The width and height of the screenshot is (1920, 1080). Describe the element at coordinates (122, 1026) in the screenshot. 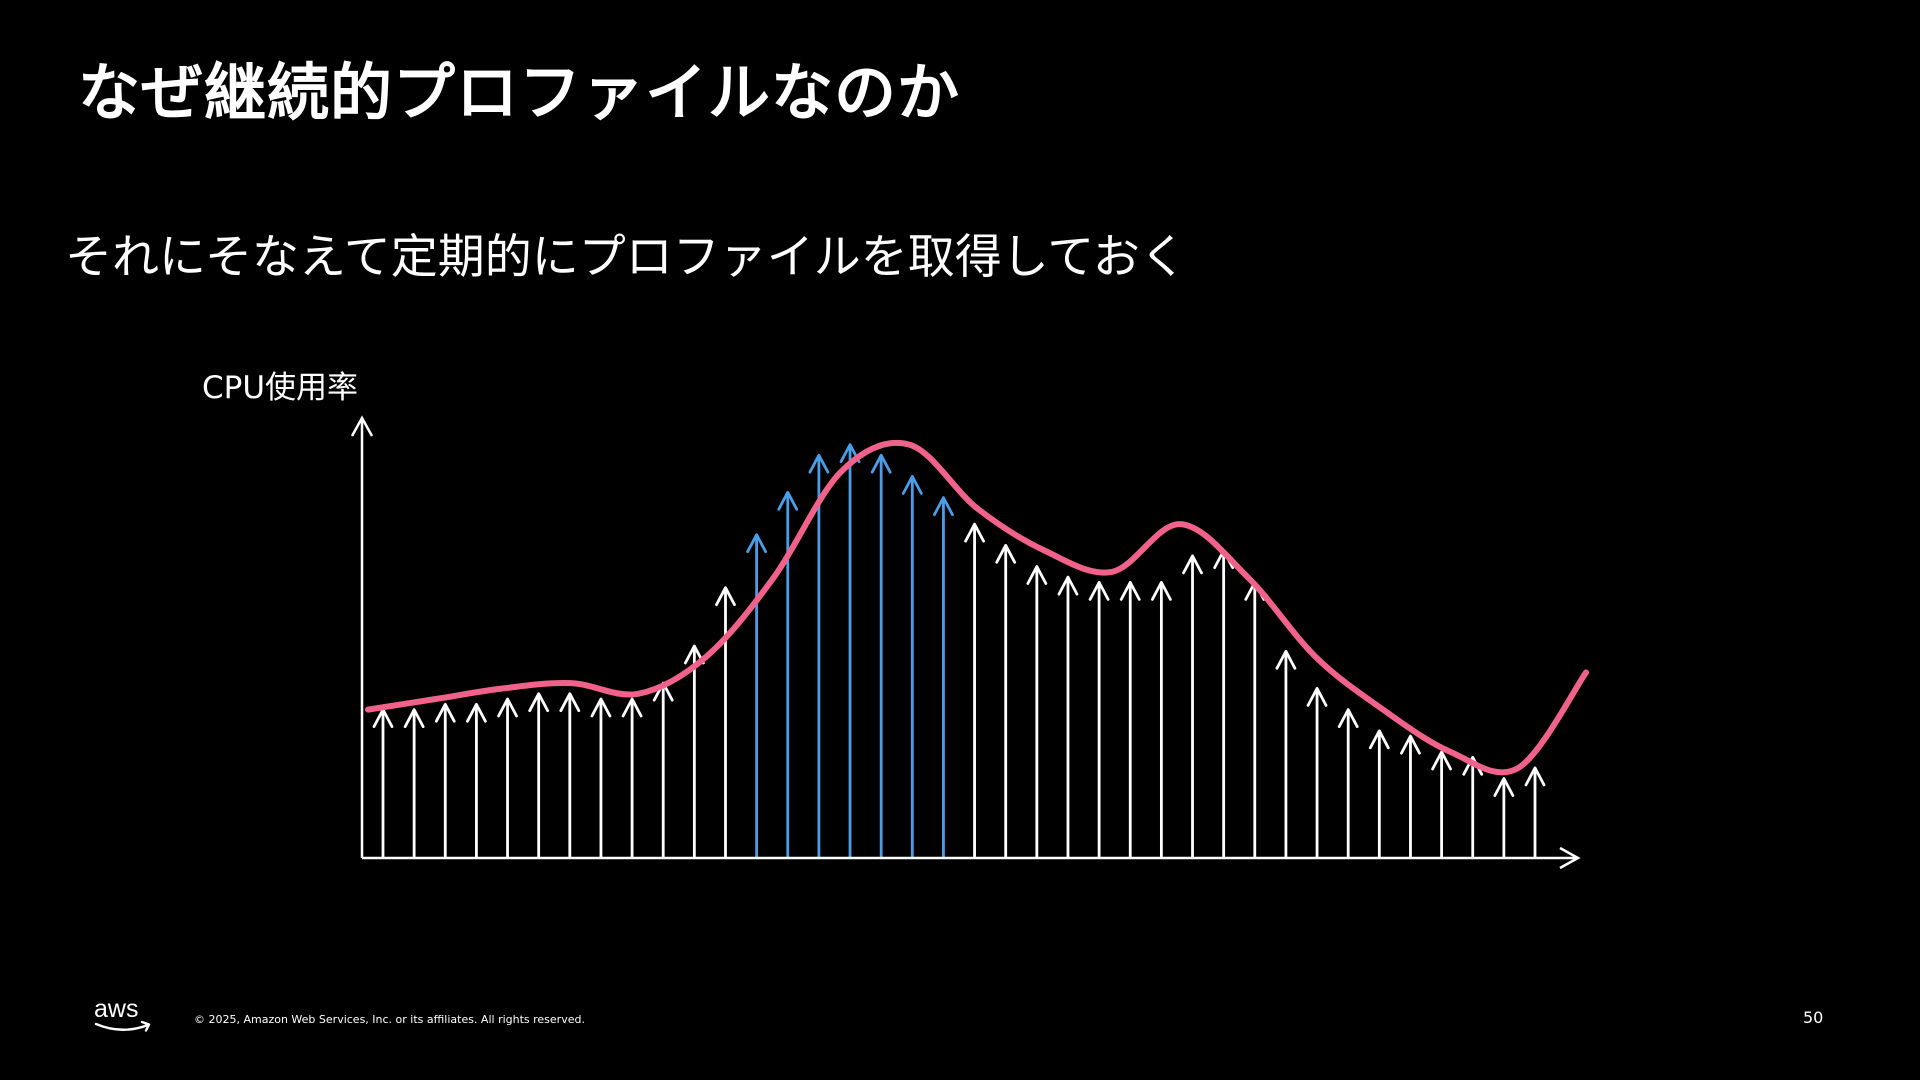

I see `aws-smile-icon` at that location.